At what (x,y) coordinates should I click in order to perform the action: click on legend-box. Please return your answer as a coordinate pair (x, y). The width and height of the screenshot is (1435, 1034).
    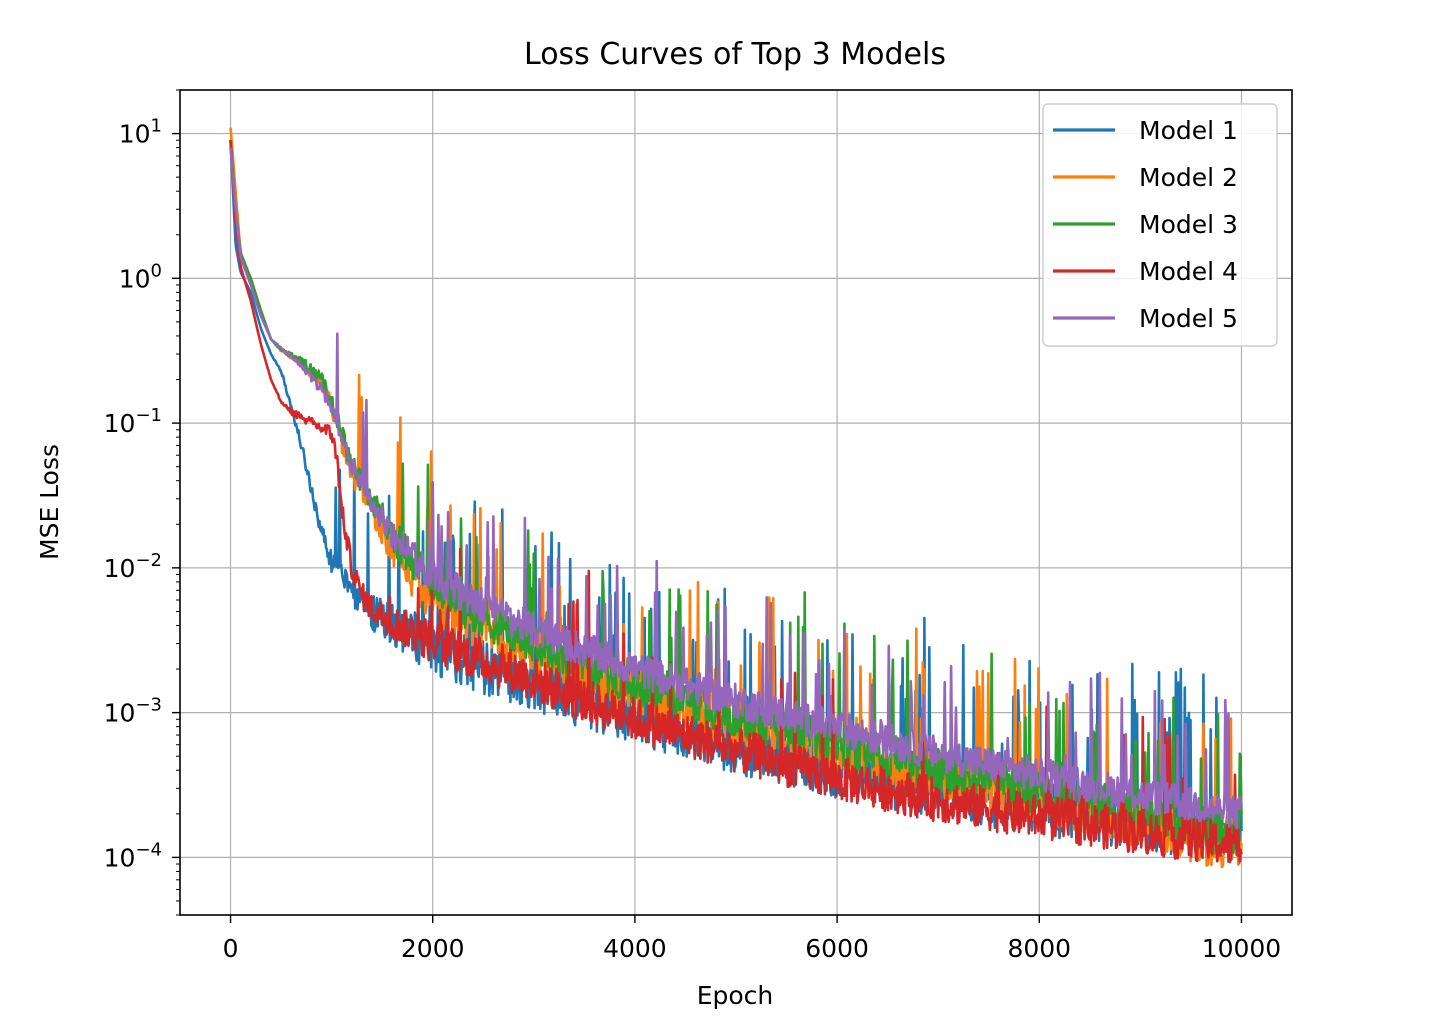
    Looking at the image, I should click on (1160, 225).